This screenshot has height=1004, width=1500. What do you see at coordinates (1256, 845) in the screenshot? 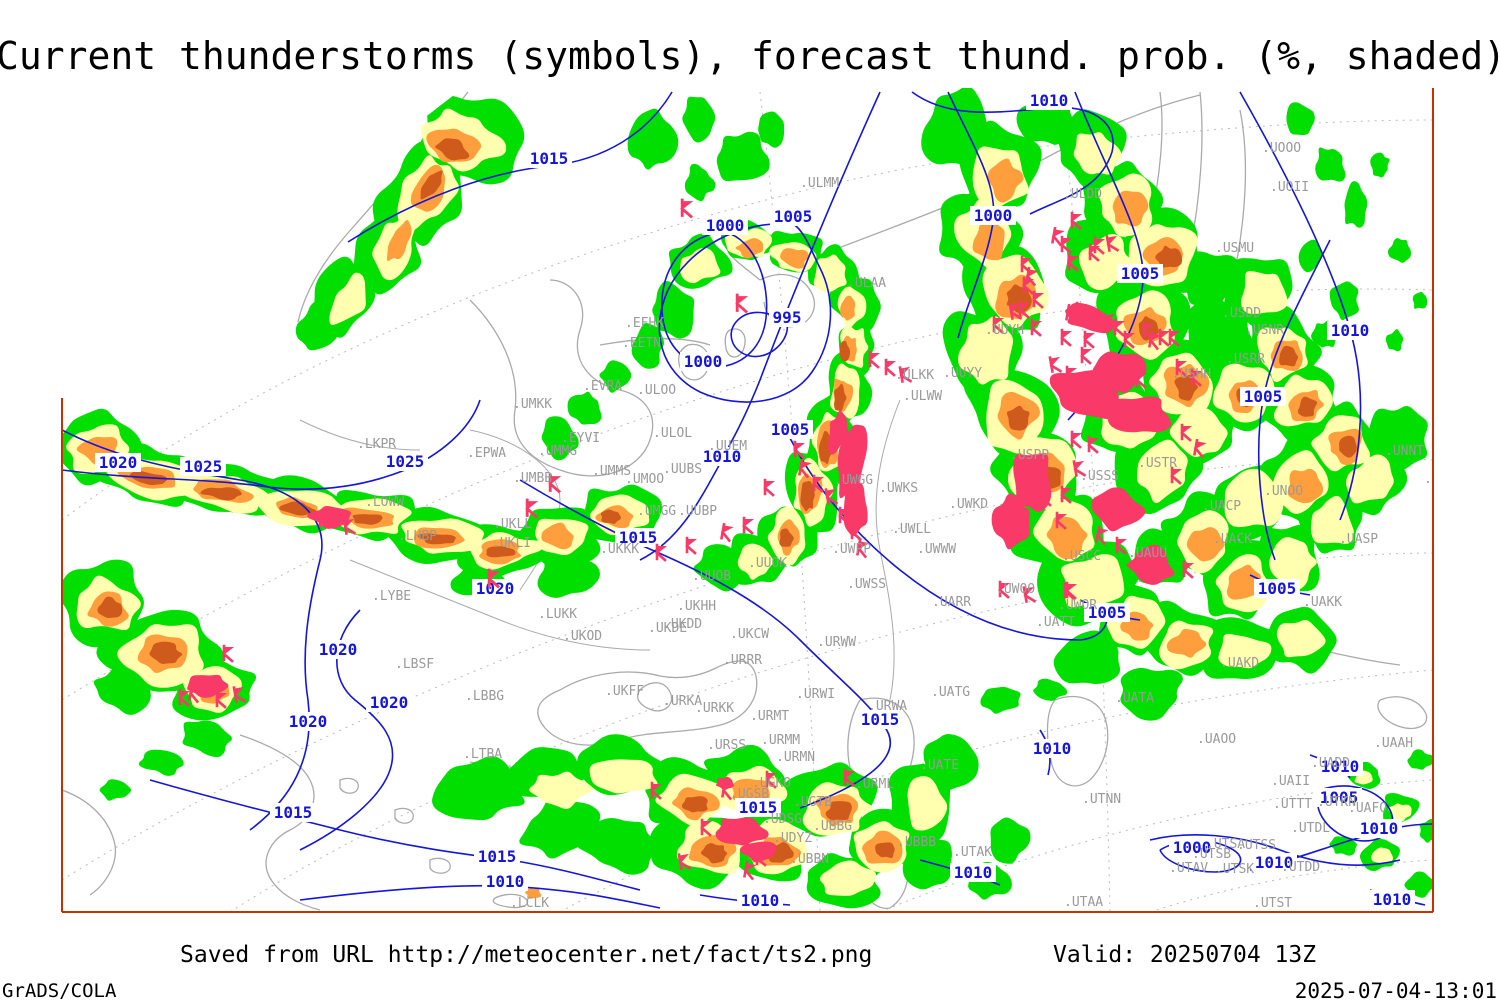
I see `station-label: .UTSS` at bounding box center [1256, 845].